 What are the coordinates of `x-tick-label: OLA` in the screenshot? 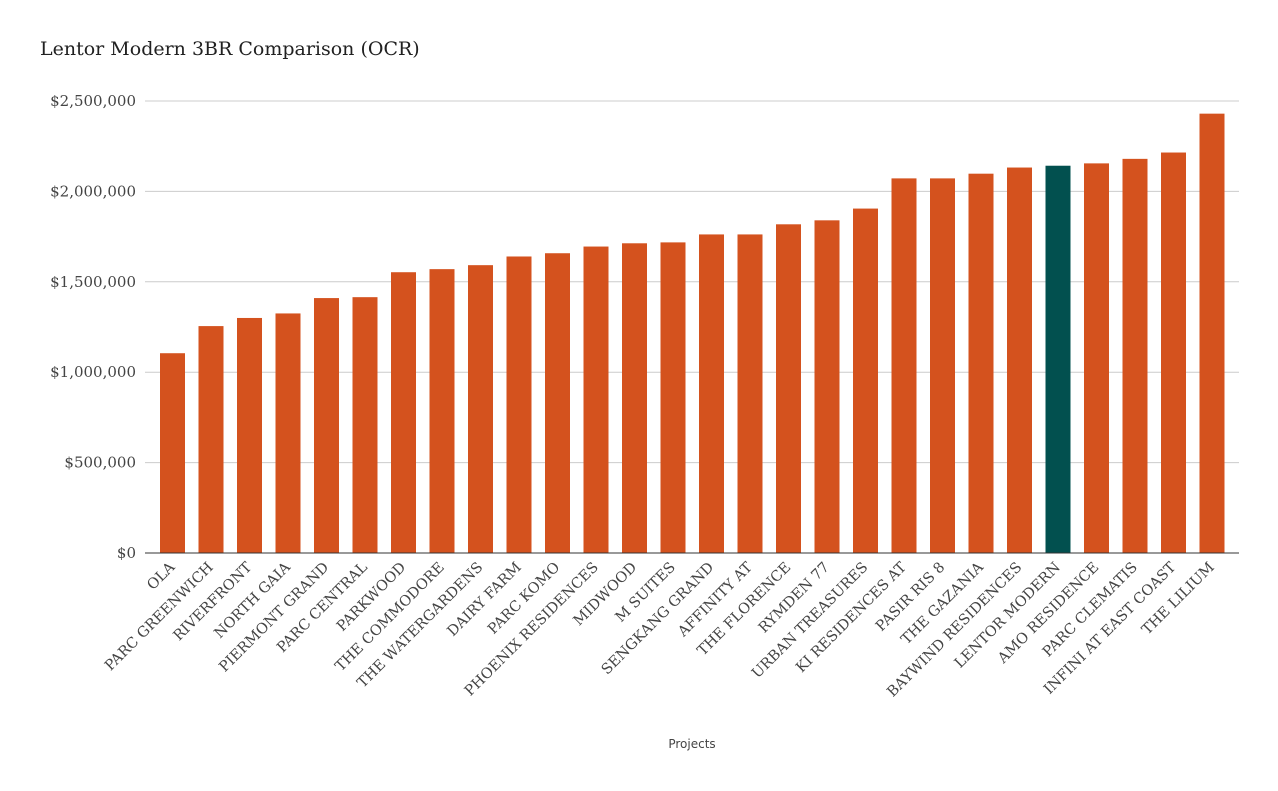 It's located at (161, 576).